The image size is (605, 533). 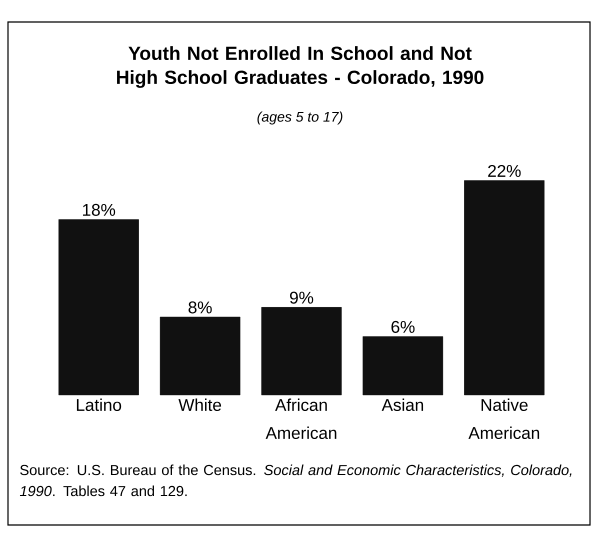 What do you see at coordinates (200, 307) in the screenshot?
I see `data-label: 8%` at bounding box center [200, 307].